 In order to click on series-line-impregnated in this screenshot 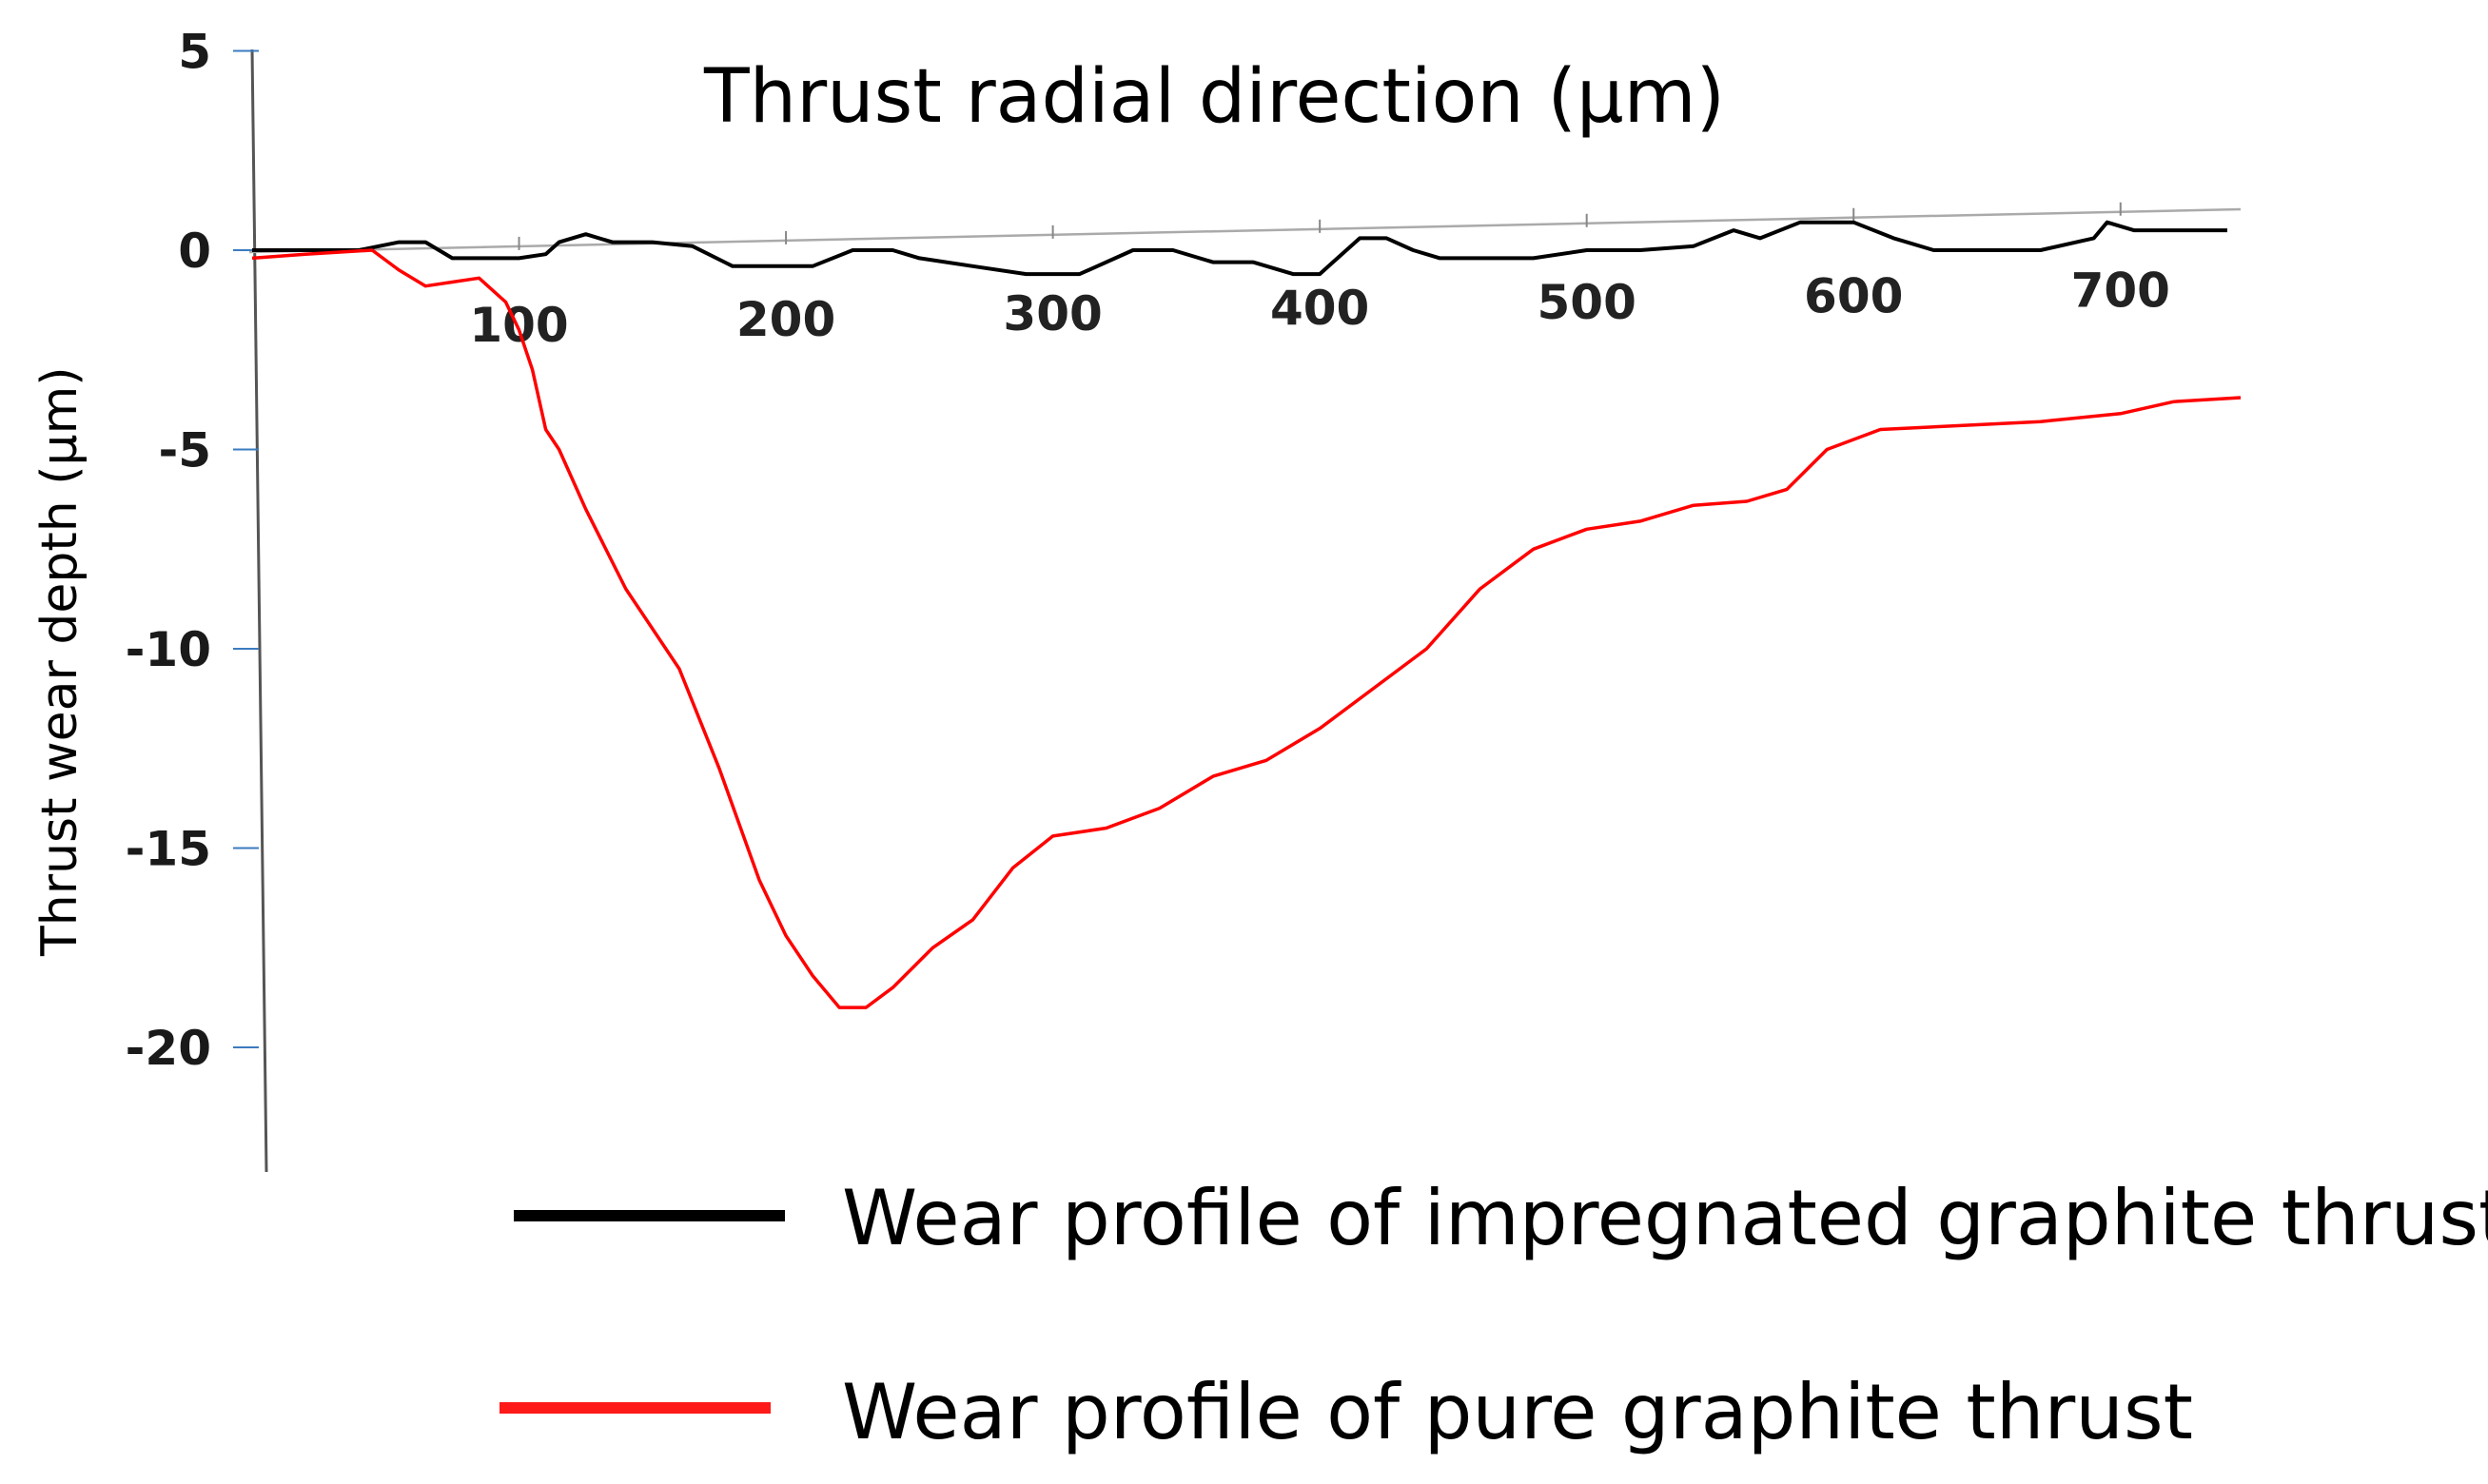, I will do `click(1240, 248)`.